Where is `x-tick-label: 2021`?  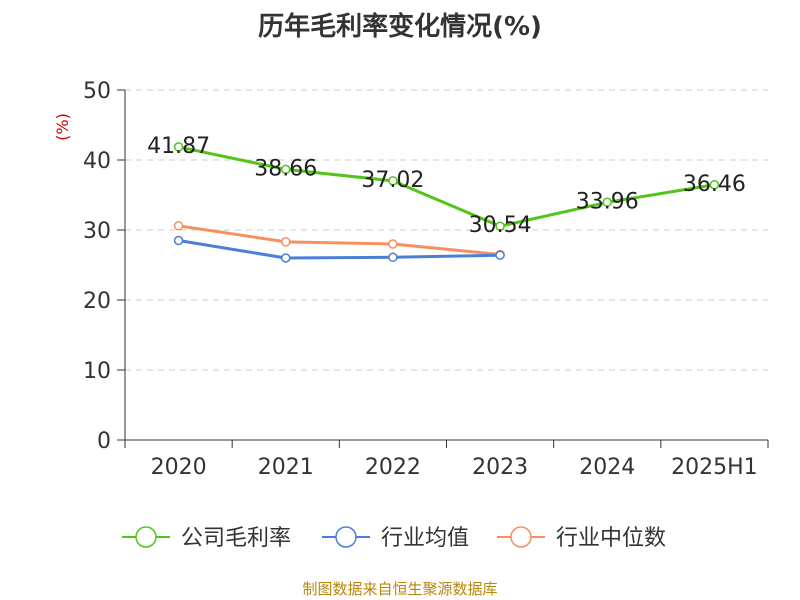
x-tick-label: 2021 is located at coordinates (286, 467).